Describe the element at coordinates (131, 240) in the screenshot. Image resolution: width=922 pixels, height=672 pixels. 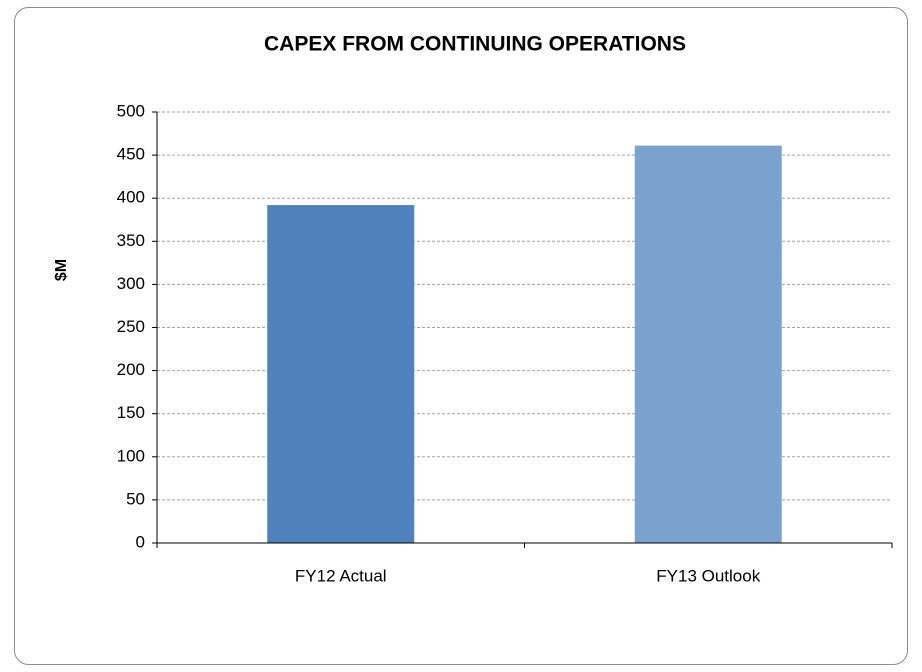
I see `y-tick-label: 350` at that location.